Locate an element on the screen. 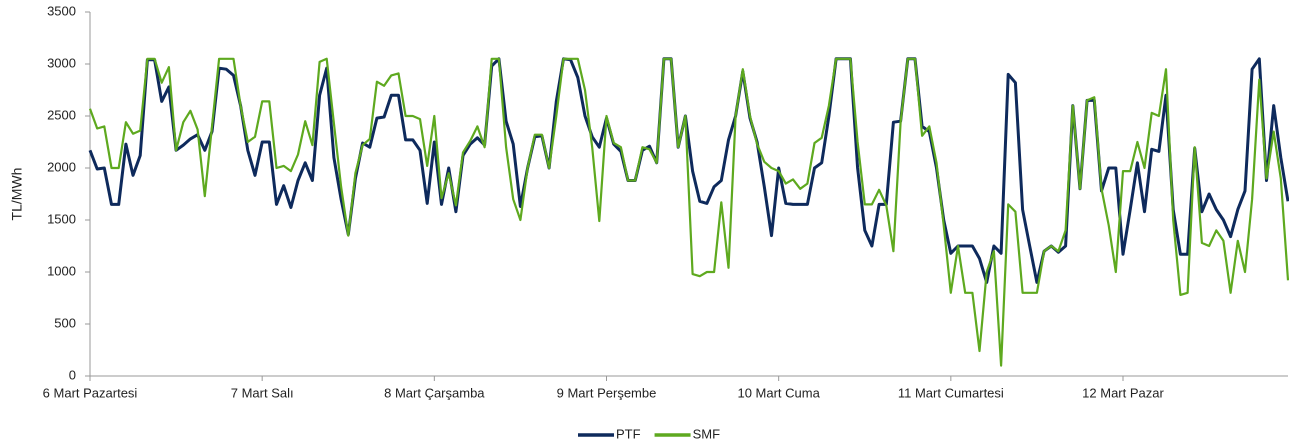  x-tick-label: 10 Mart Cuma is located at coordinates (778, 392).